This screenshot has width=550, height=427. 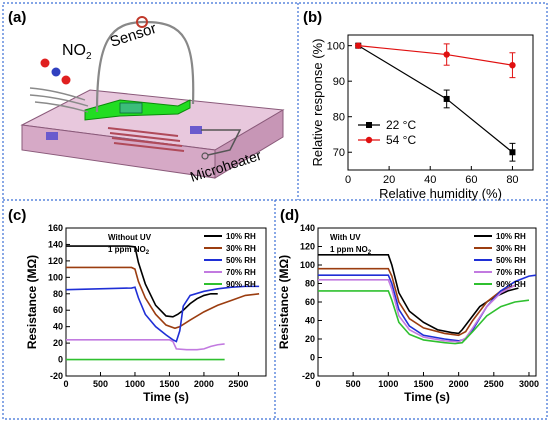 What do you see at coordinates (401, 125) in the screenshot?
I see `legend-entry: 22 °C` at bounding box center [401, 125].